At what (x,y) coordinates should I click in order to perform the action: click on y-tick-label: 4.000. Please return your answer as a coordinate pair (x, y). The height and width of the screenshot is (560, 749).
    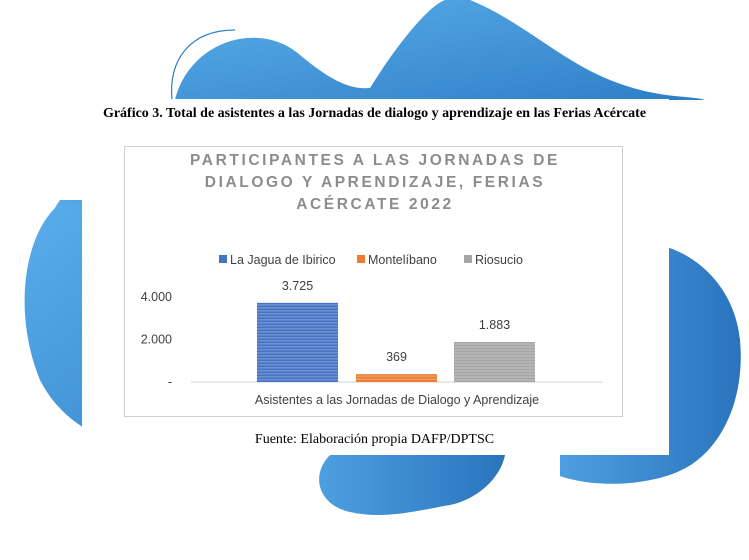
    Looking at the image, I should click on (156, 297).